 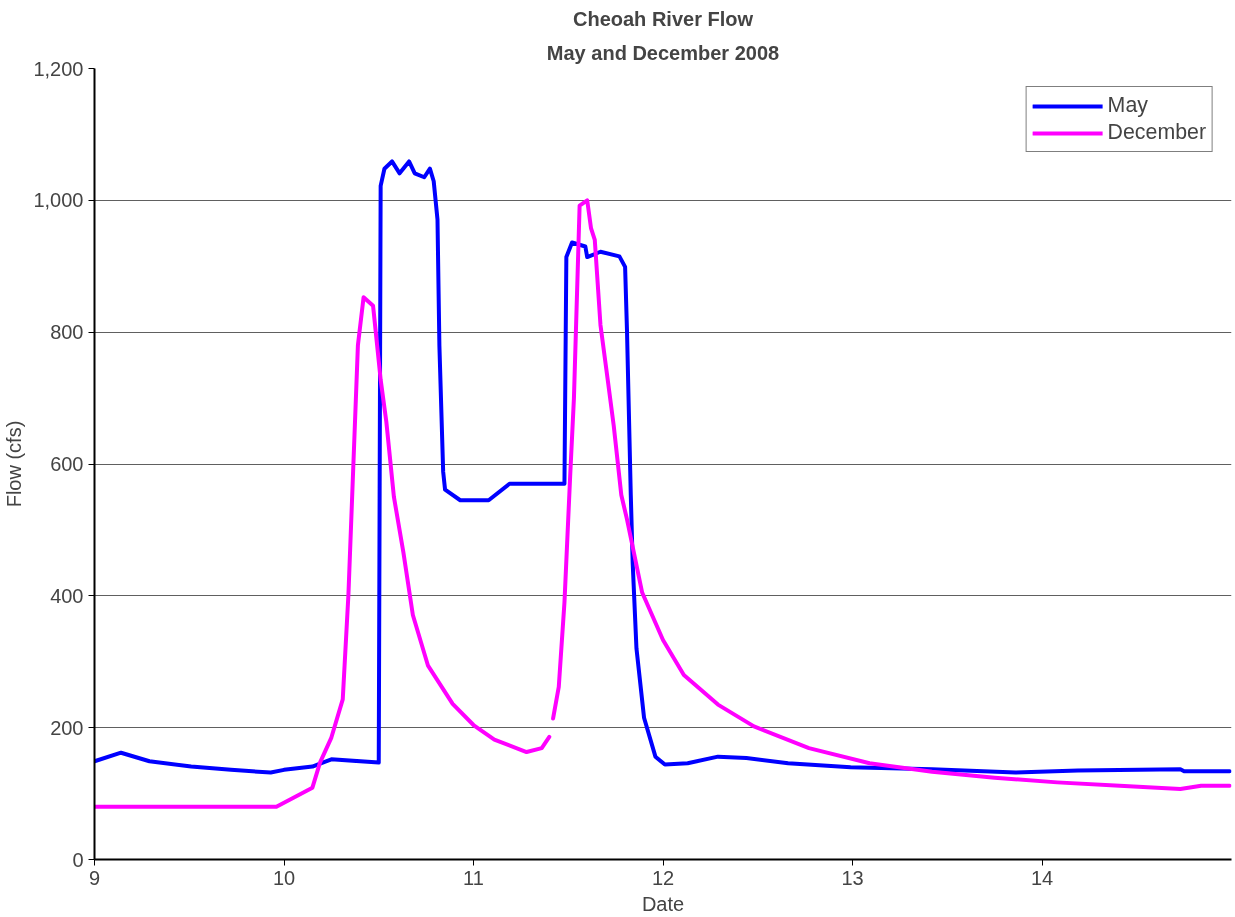 What do you see at coordinates (58, 200) in the screenshot?
I see `y-tick-label: 1,000` at bounding box center [58, 200].